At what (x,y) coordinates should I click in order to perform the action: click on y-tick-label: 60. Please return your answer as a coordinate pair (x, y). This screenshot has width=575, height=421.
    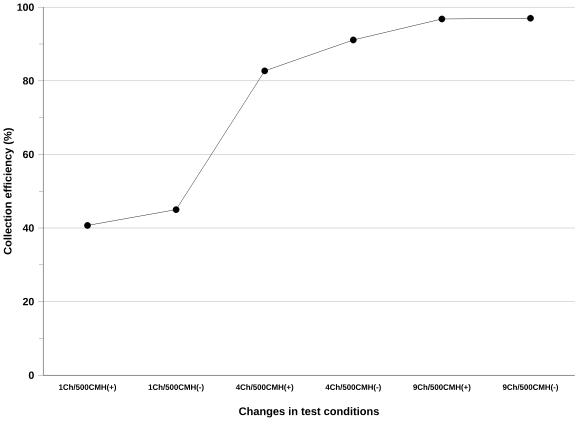
    Looking at the image, I should click on (28, 154).